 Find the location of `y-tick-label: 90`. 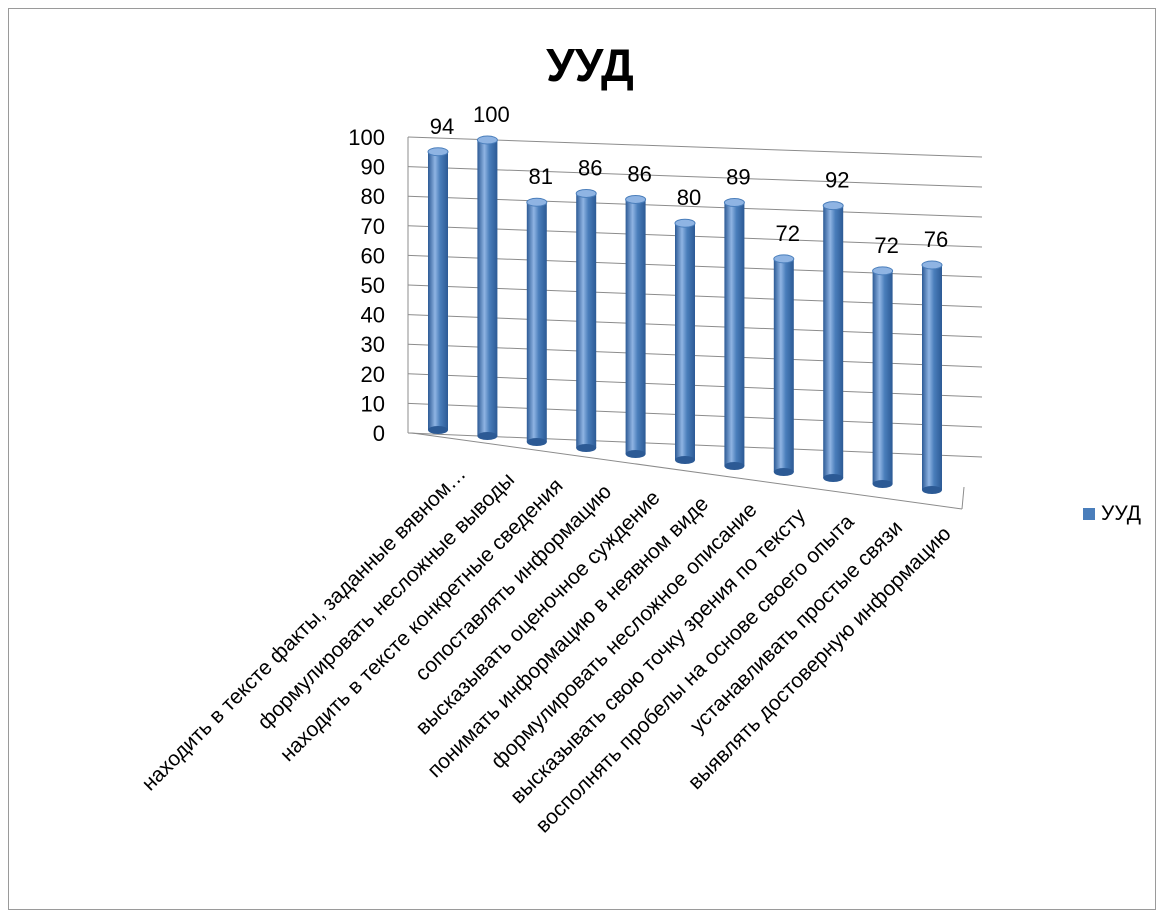

y-tick-label: 90 is located at coordinates (373, 167).